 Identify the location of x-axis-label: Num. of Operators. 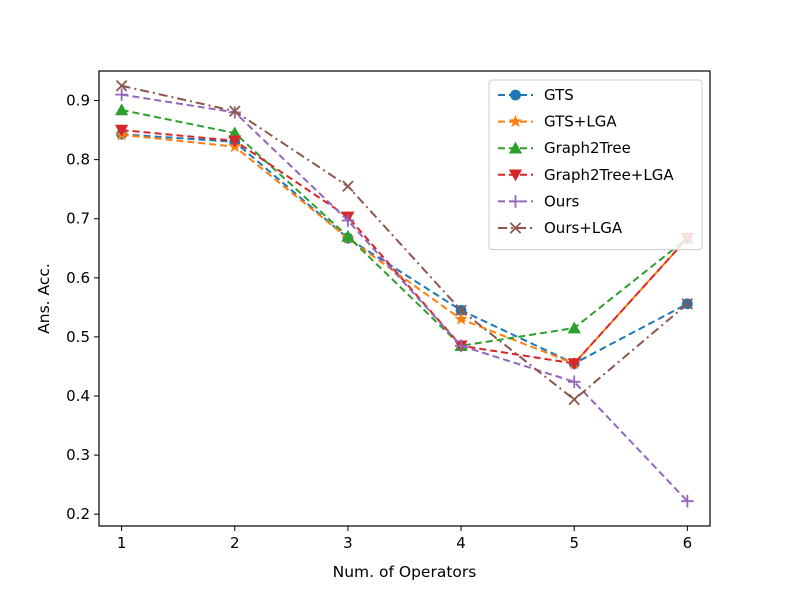
(405, 572).